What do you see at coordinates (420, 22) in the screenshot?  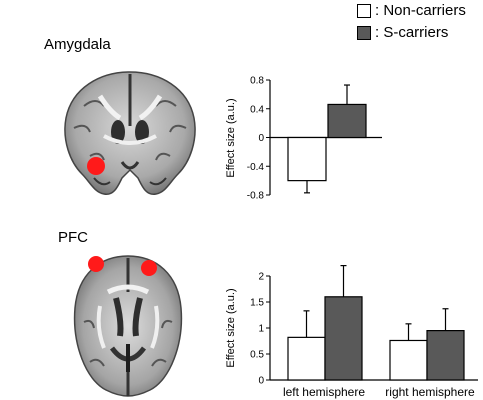 I see `legend: : Non-carriers : S-carriers` at bounding box center [420, 22].